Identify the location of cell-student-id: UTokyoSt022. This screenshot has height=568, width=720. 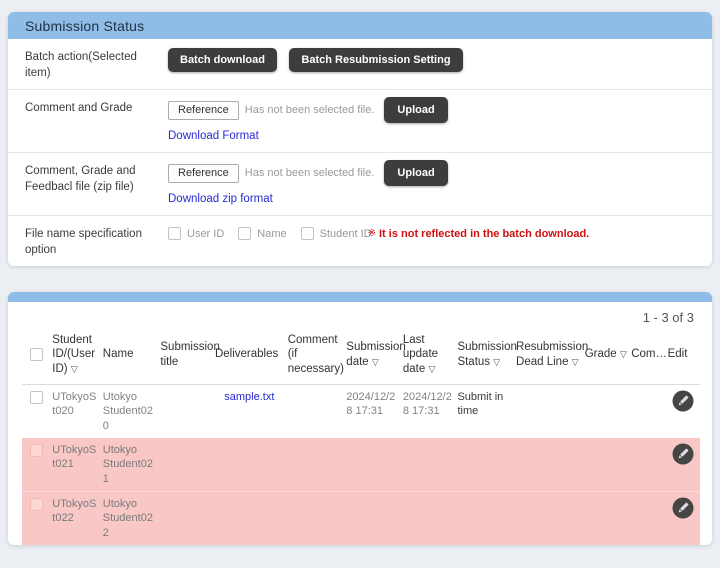
(75, 517).